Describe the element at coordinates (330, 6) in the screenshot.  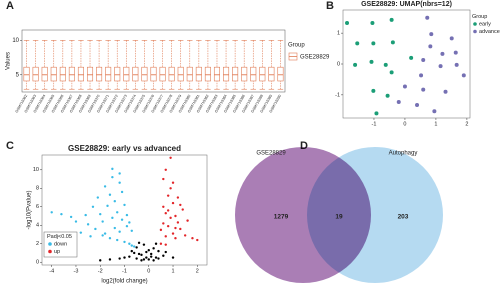
I see `panel-label: B` at that location.